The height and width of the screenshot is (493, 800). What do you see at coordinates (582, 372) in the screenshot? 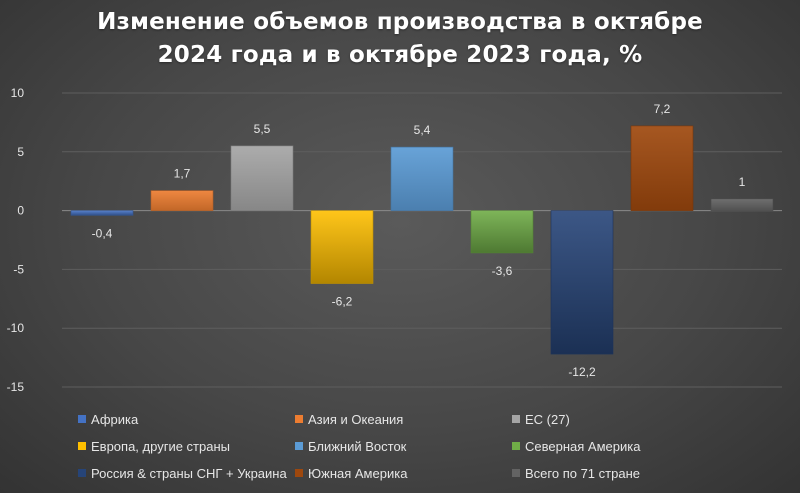
I see `data-label-6: -12,2` at bounding box center [582, 372].